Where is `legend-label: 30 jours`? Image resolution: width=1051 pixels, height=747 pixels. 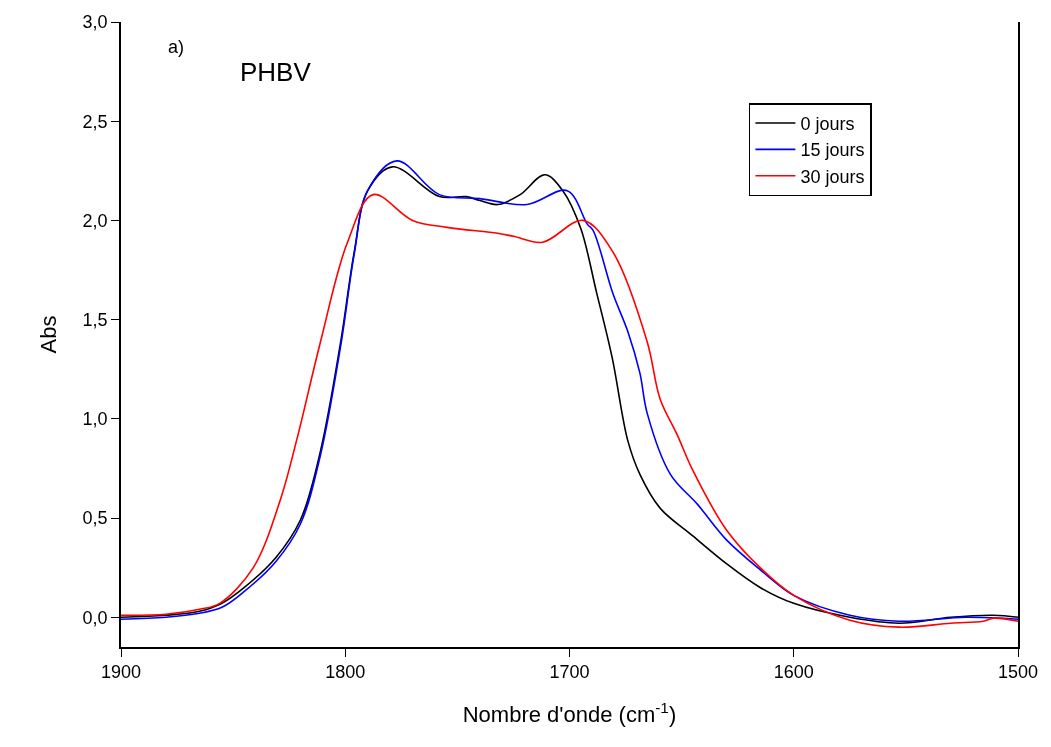
legend-label: 30 jours is located at coordinates (832, 176).